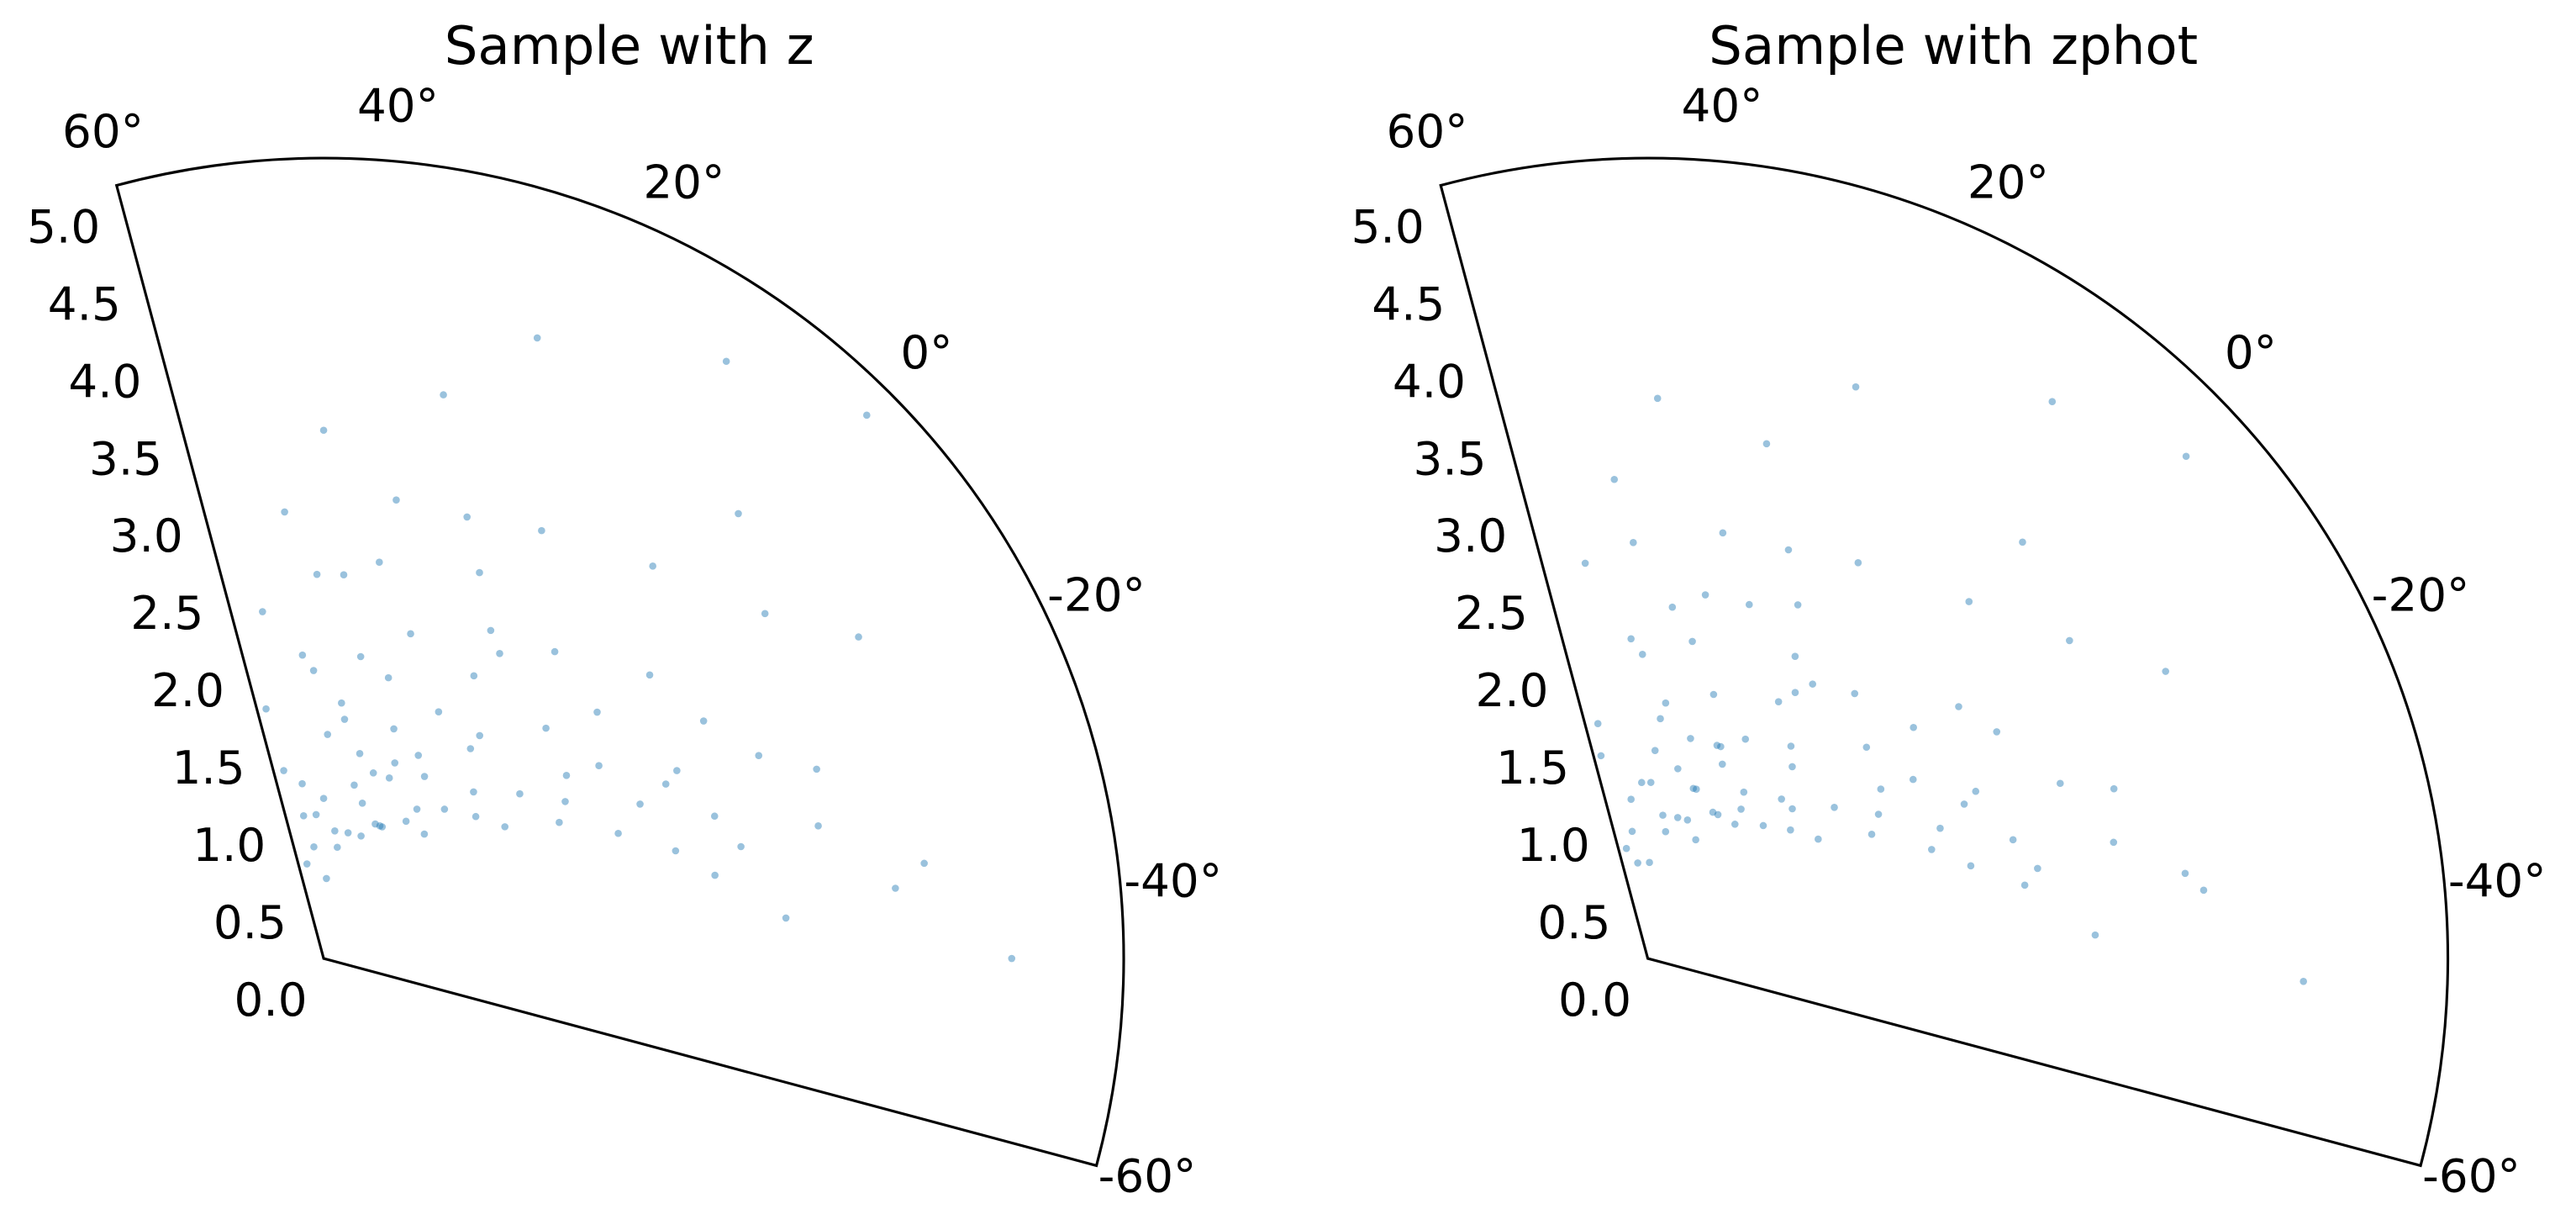  I want to click on theta-tick-label: -20°, so click(2421, 594).